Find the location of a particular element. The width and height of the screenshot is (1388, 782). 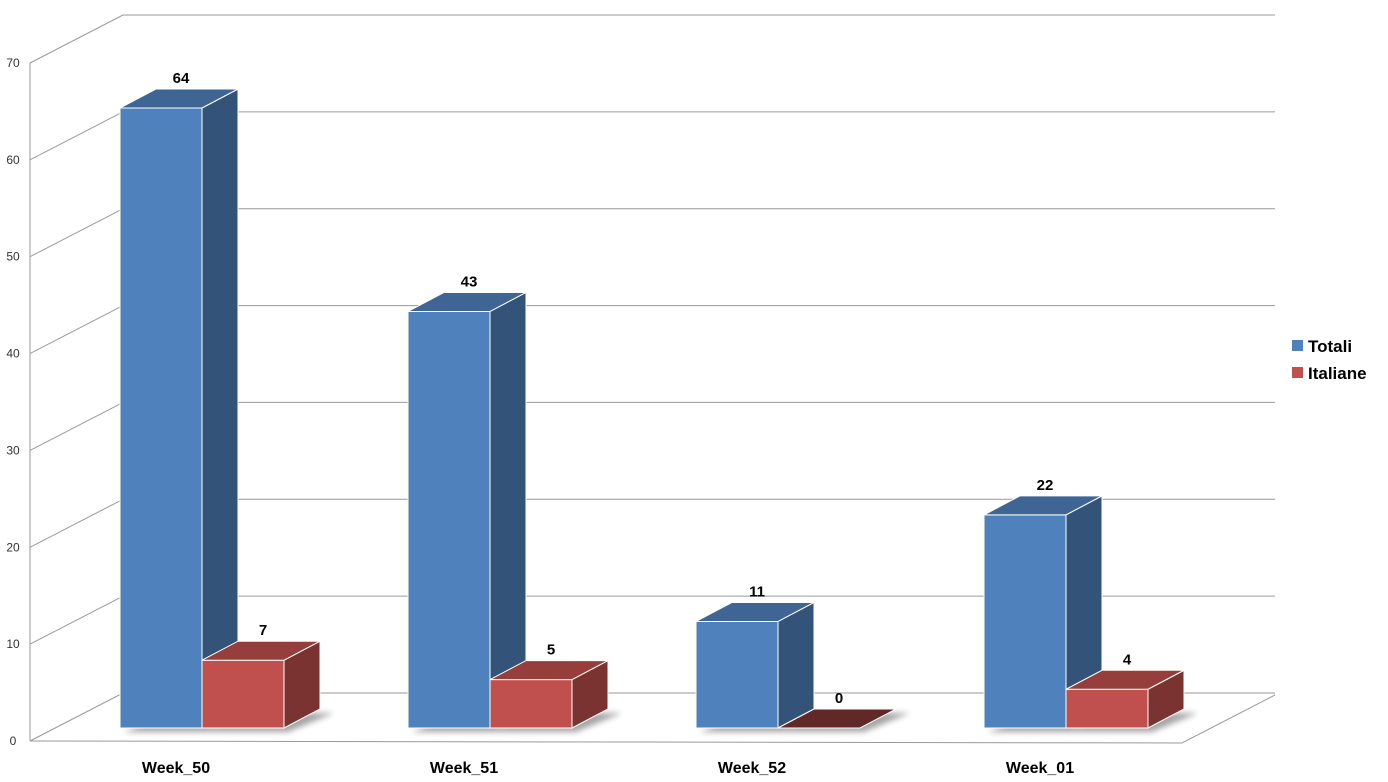

x-category-label: Week_51 is located at coordinates (464, 768).